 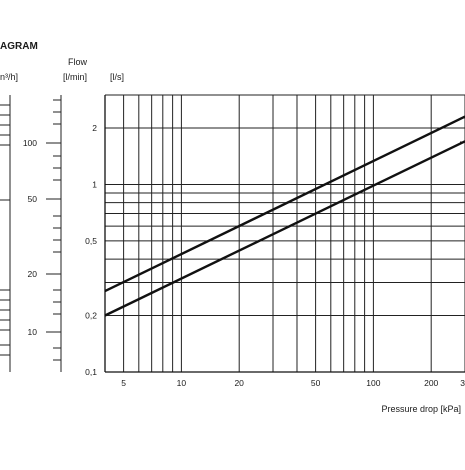 What do you see at coordinates (91, 372) in the screenshot?
I see `y-tick-label: 0,1` at bounding box center [91, 372].